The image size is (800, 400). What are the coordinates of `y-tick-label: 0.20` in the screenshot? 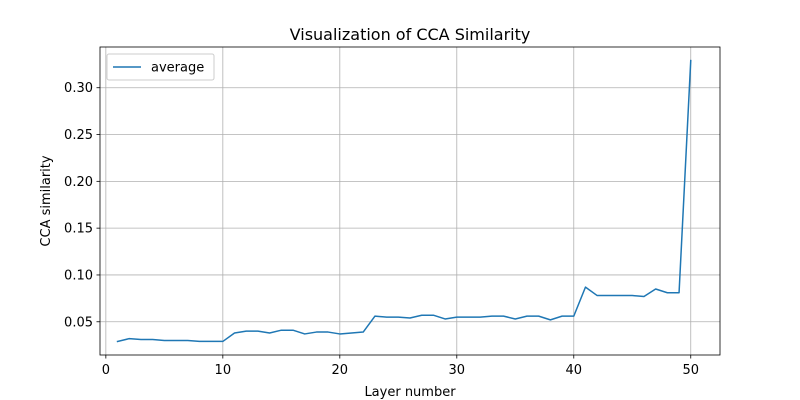 It's located at (78, 182).